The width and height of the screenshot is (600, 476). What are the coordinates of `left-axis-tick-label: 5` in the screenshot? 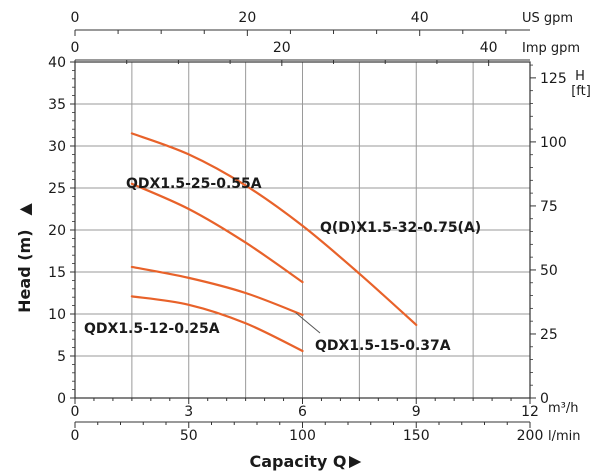 It's located at (61, 357).